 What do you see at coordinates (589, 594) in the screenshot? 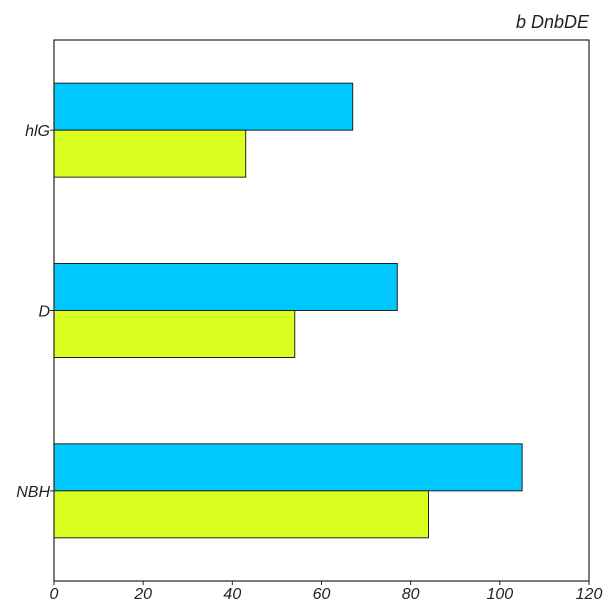
I see `x-tick-label: 120` at bounding box center [589, 594].